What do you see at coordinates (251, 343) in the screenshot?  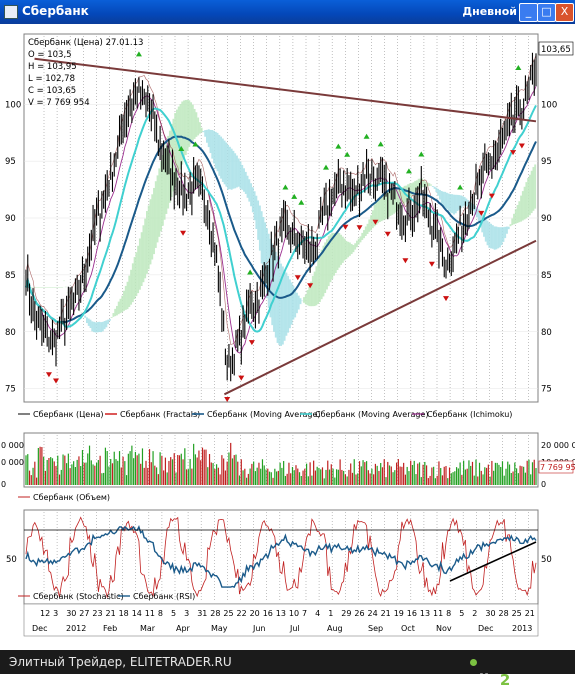 I see `fractal-down-marker` at bounding box center [251, 343].